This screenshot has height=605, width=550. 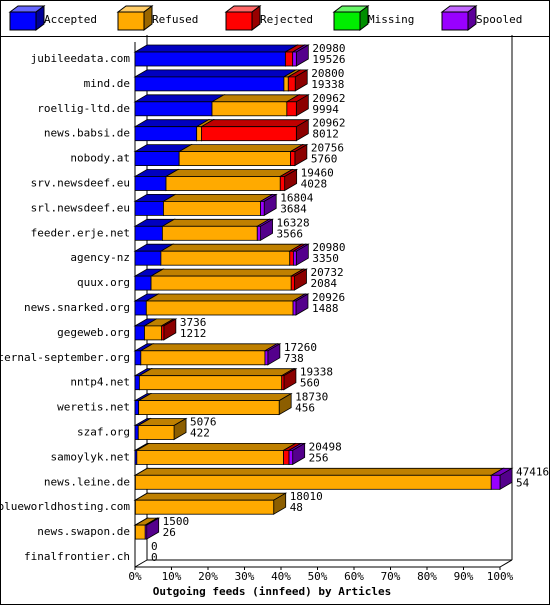 I want to click on axis-floor-right, so click(x=506, y=563).